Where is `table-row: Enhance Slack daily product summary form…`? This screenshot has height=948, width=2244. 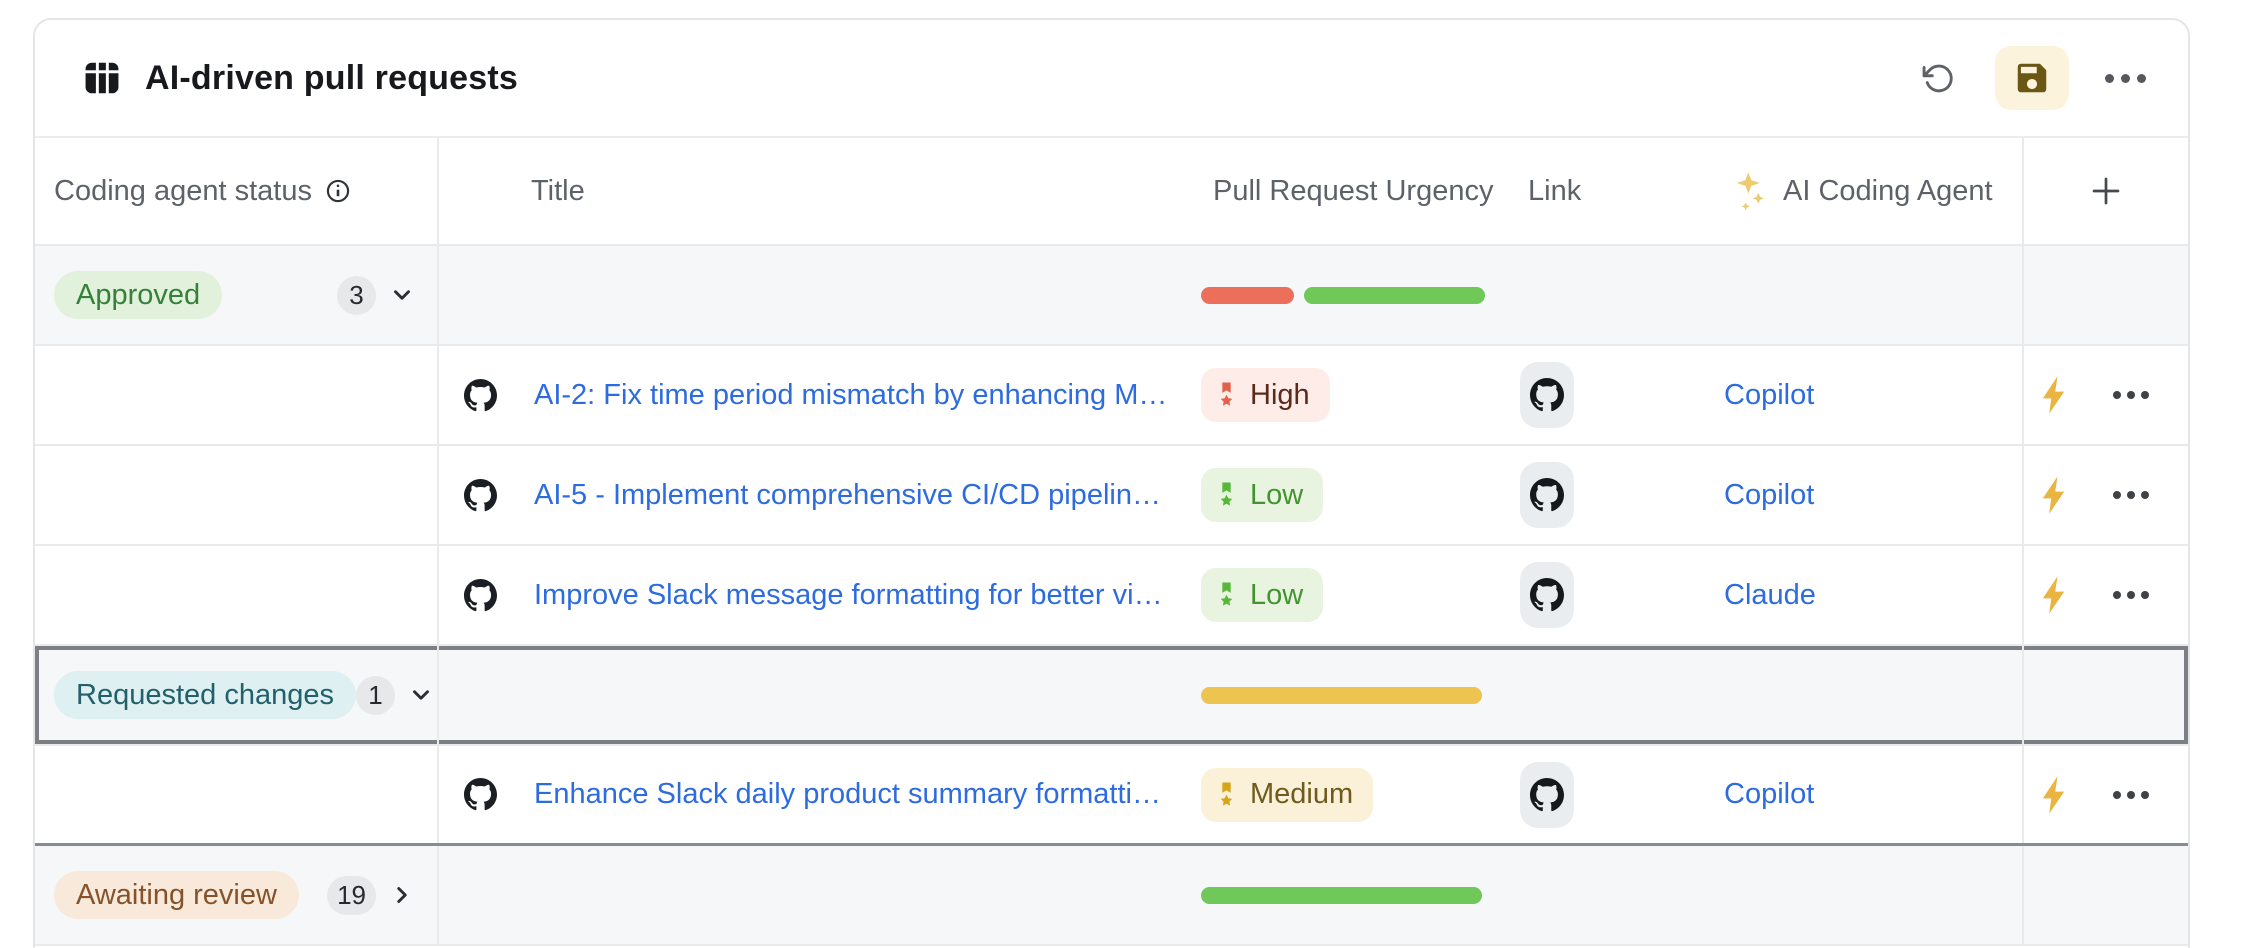 table-row: Enhance Slack daily product summary form… is located at coordinates (1111, 796).